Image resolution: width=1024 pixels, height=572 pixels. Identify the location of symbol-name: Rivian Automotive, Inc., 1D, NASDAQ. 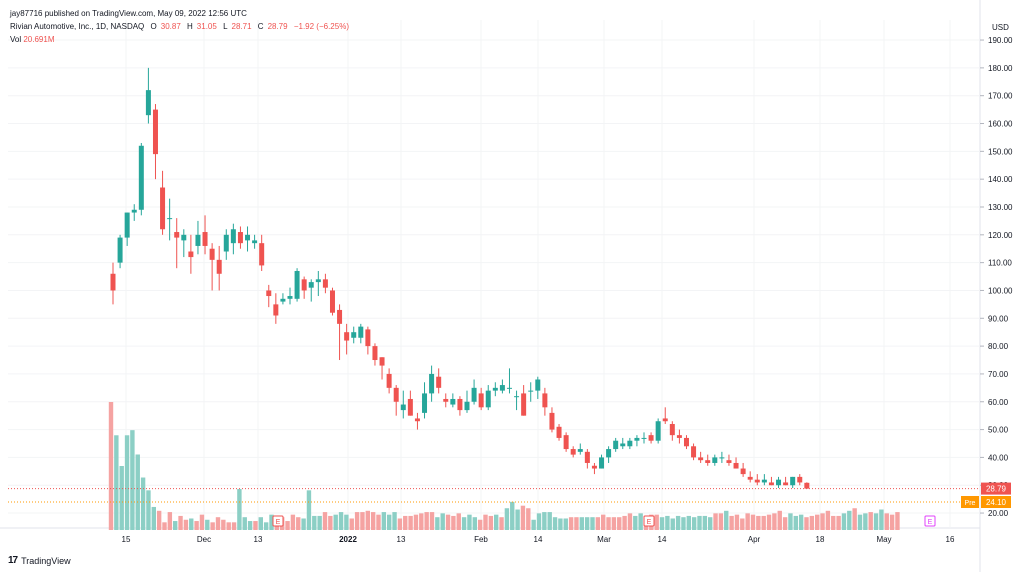
(77, 26).